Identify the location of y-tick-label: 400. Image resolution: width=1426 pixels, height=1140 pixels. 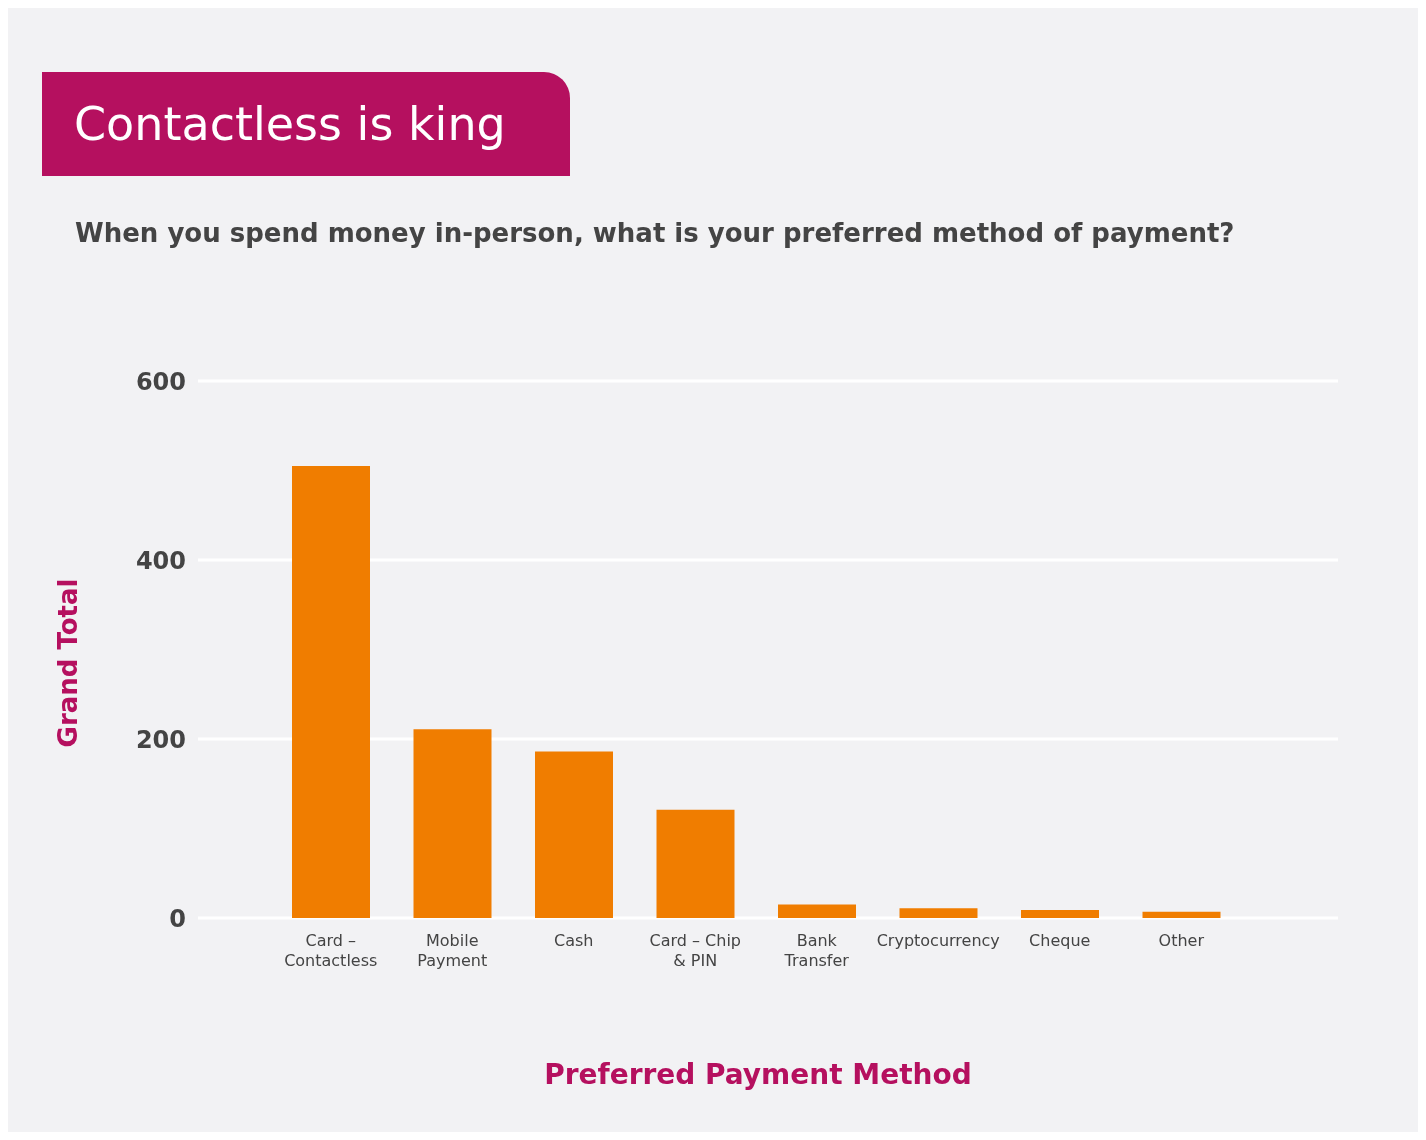
(160, 560).